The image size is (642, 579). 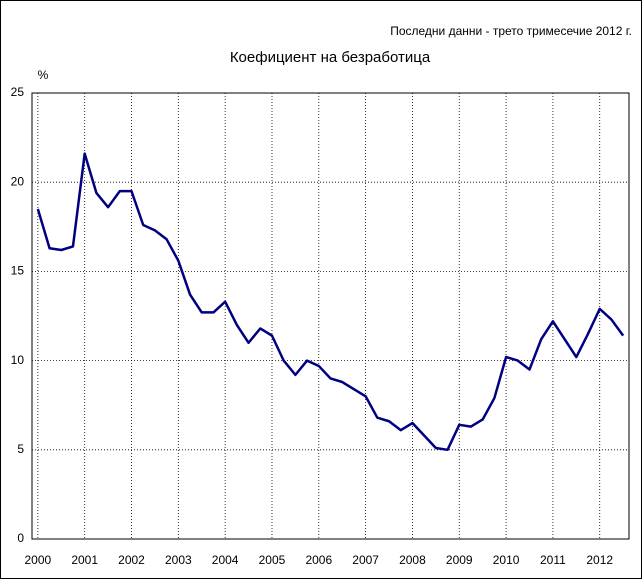 What do you see at coordinates (131, 560) in the screenshot?
I see `x-tick-label: 2002` at bounding box center [131, 560].